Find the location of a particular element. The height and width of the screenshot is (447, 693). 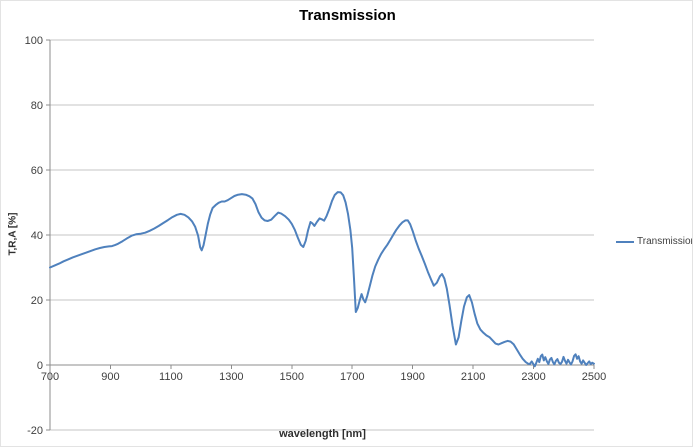

svg-text: 40 is located at coordinates (37, 236).